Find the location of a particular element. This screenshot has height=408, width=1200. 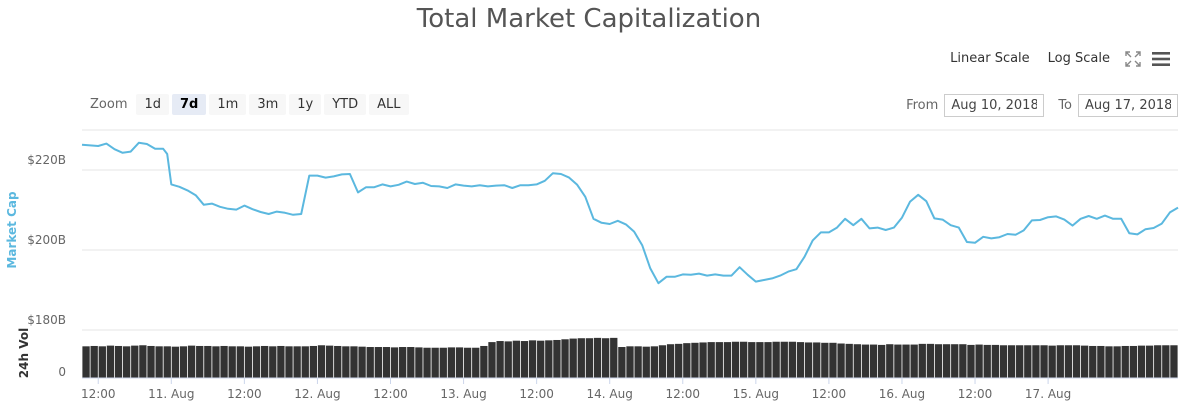

y-tick-label: $200B is located at coordinates (46, 240).